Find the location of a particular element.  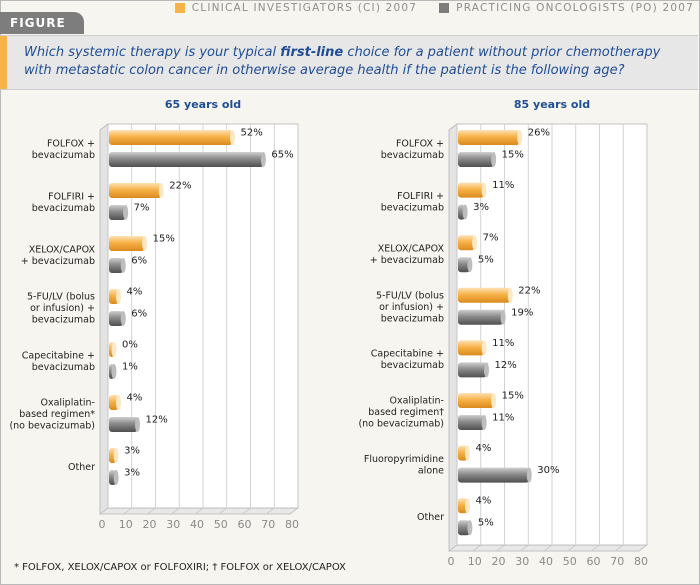

value-label: 65% is located at coordinates (282, 155).